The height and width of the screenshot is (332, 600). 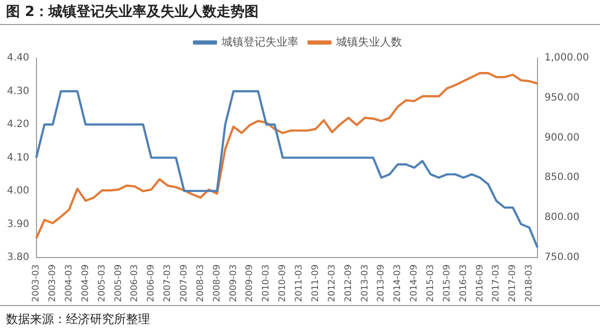 I want to click on y2-tick-label: 1,000.00, so click(x=566, y=58).